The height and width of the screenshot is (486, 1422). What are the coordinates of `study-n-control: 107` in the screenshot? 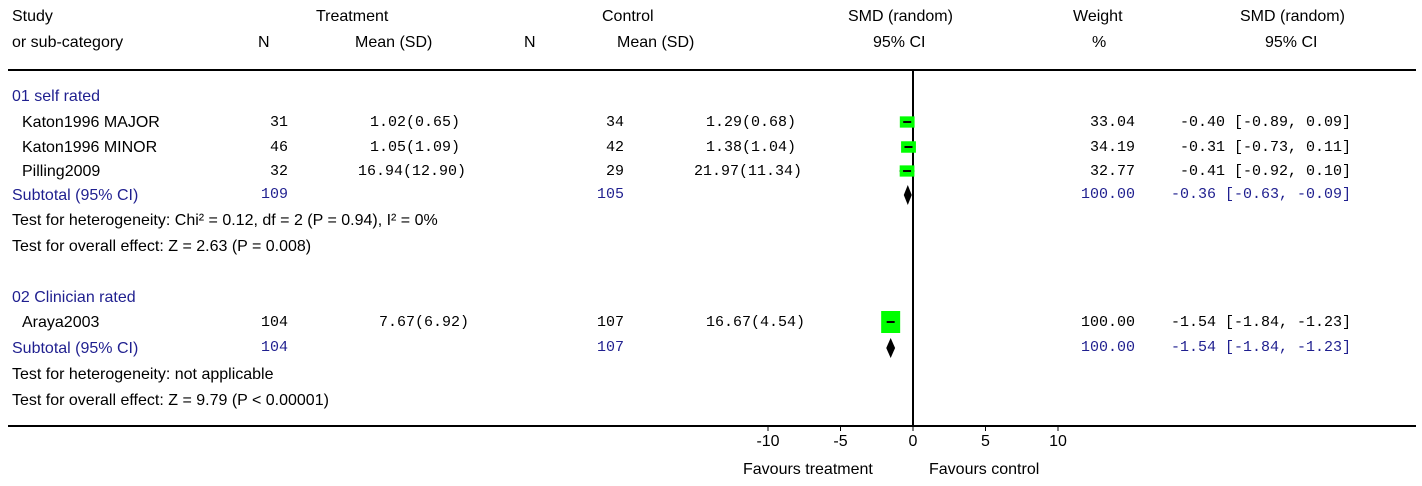 It's located at (611, 322).